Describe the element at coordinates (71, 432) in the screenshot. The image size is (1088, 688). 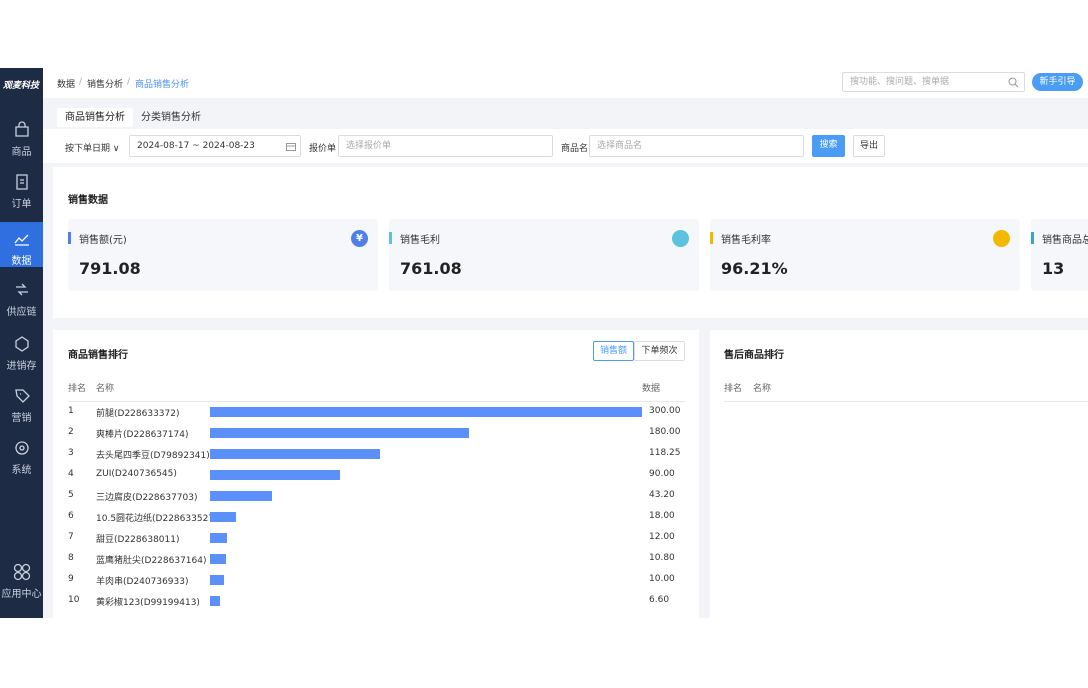
I see `rank: 2` at that location.